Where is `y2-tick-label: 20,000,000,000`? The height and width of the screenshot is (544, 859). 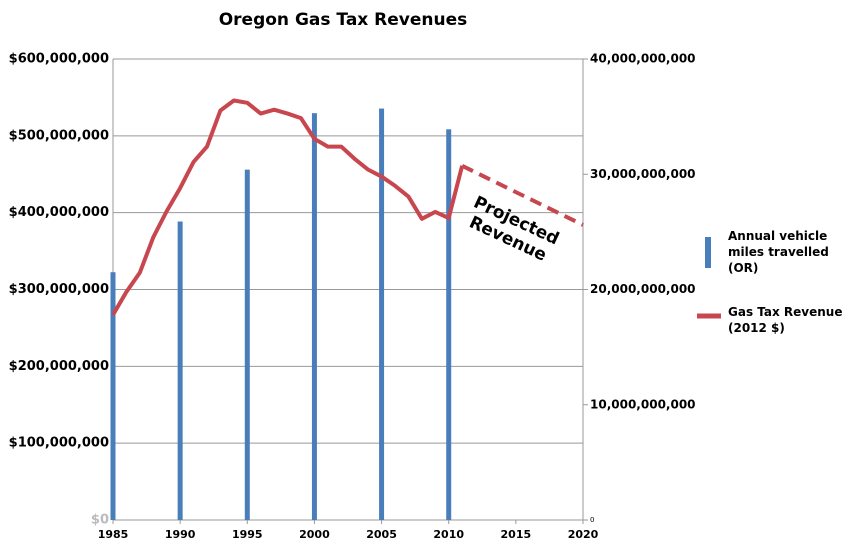
y2-tick-label: 20,000,000,000 is located at coordinates (643, 289).